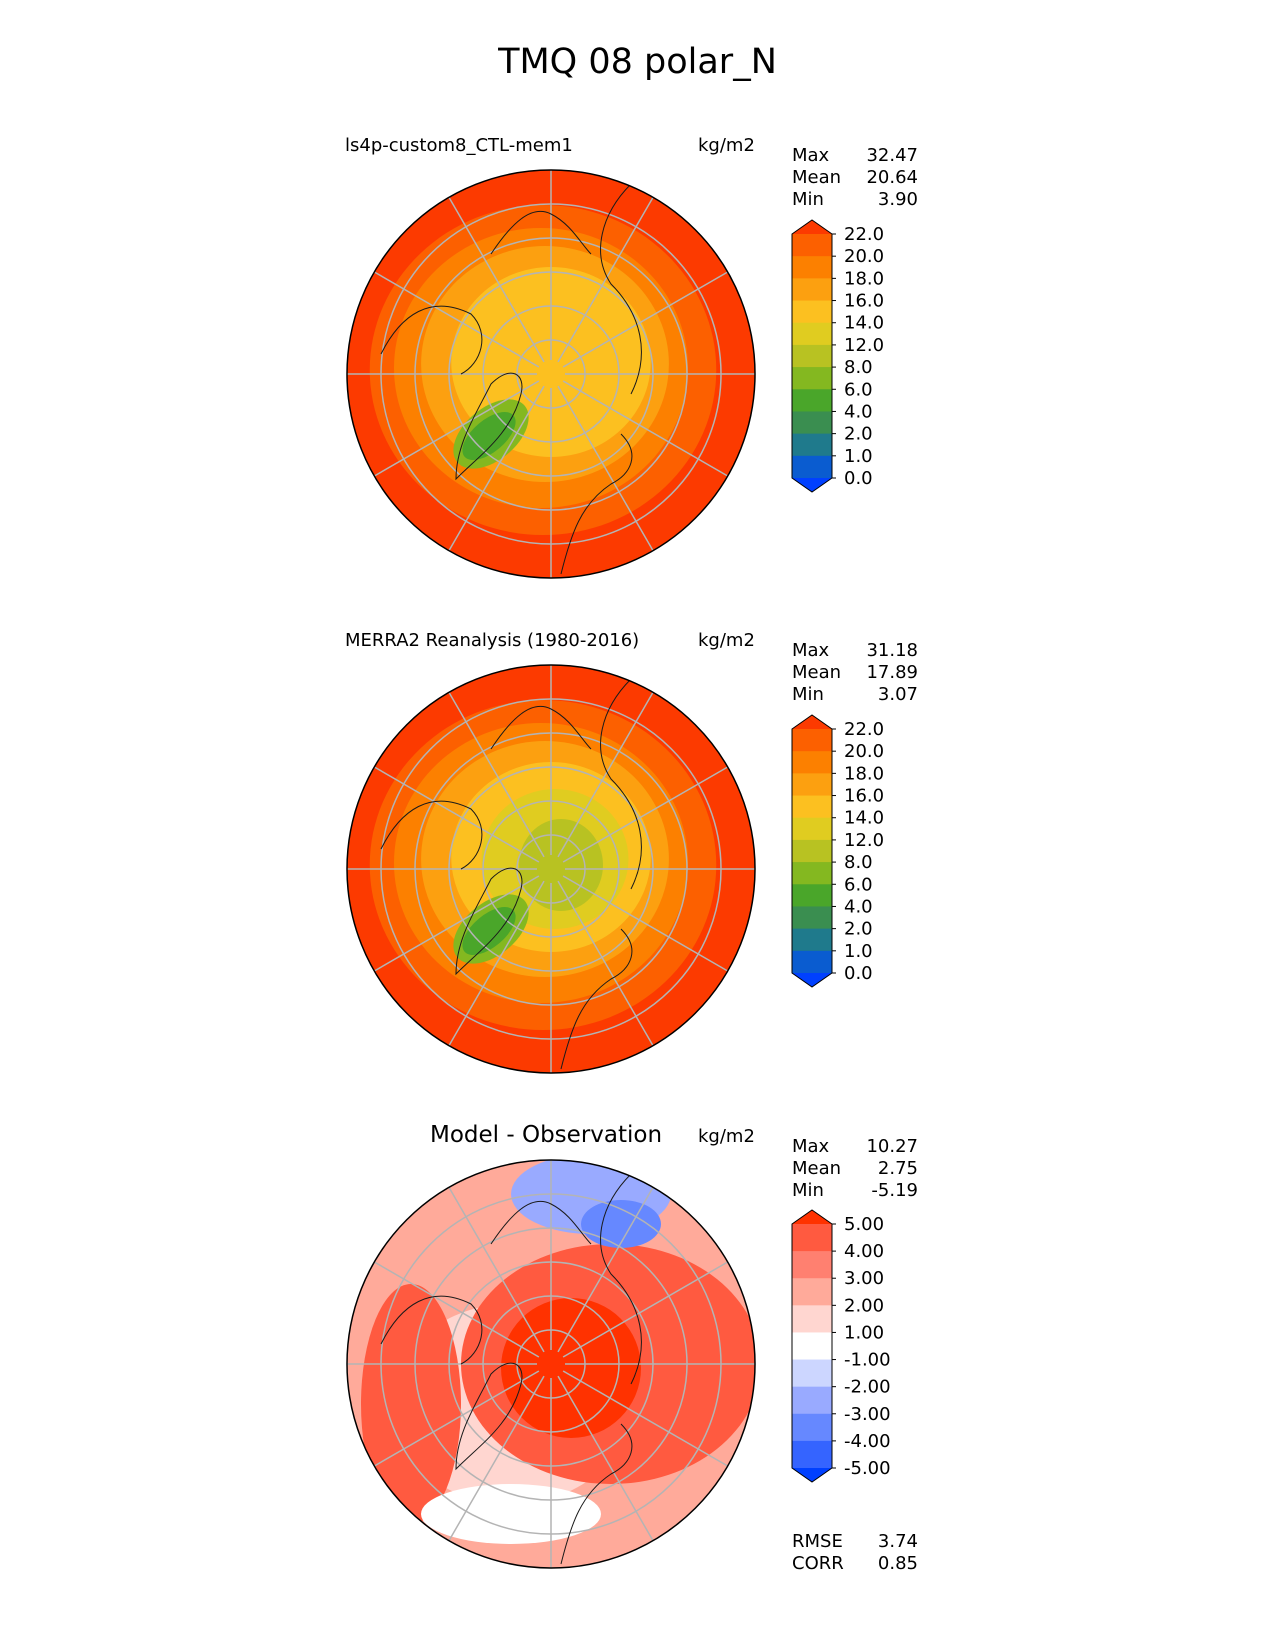  What do you see at coordinates (864, 301) in the screenshot?
I see `panel-1-colorbar-tick-label: 16.0` at bounding box center [864, 301].